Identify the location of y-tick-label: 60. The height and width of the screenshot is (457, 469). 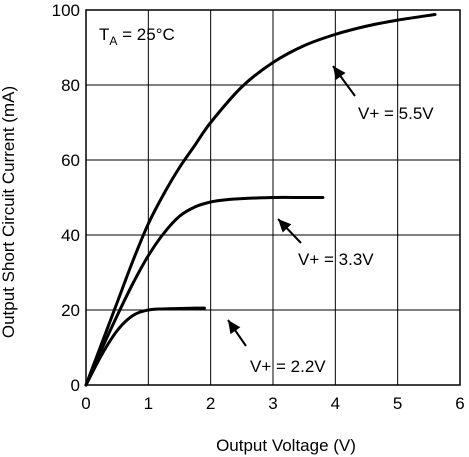
(70, 160).